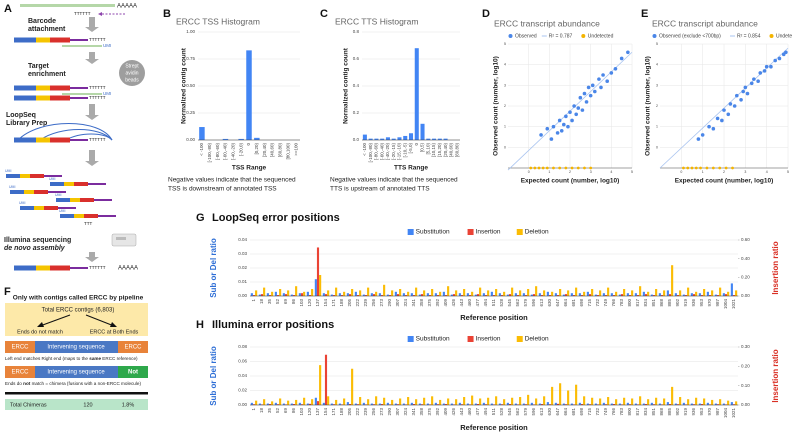  I want to click on poly-a: AAAAA, so click(128, 269).